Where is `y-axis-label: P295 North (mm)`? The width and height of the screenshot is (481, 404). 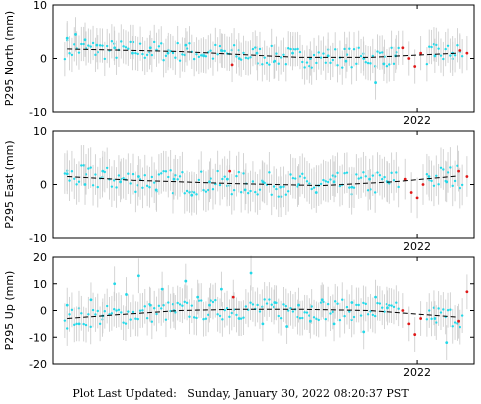
y-axis-label: P295 North (mm) is located at coordinates (9, 58).